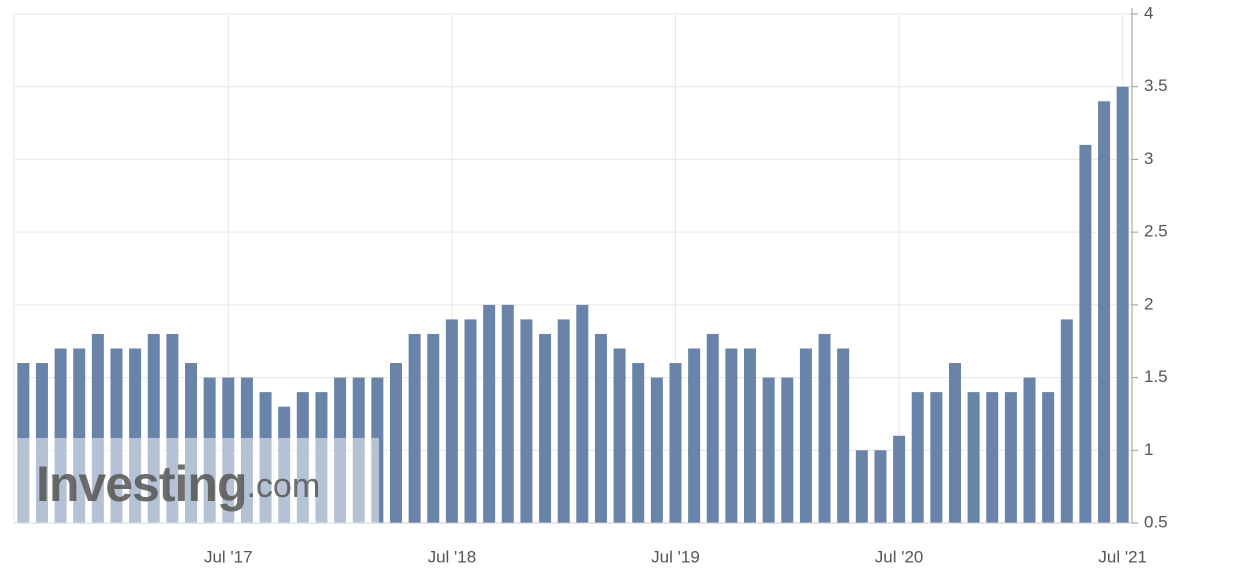 This screenshot has width=1257, height=577. What do you see at coordinates (1156, 521) in the screenshot?
I see `y-tick-label: 0.5` at bounding box center [1156, 521].